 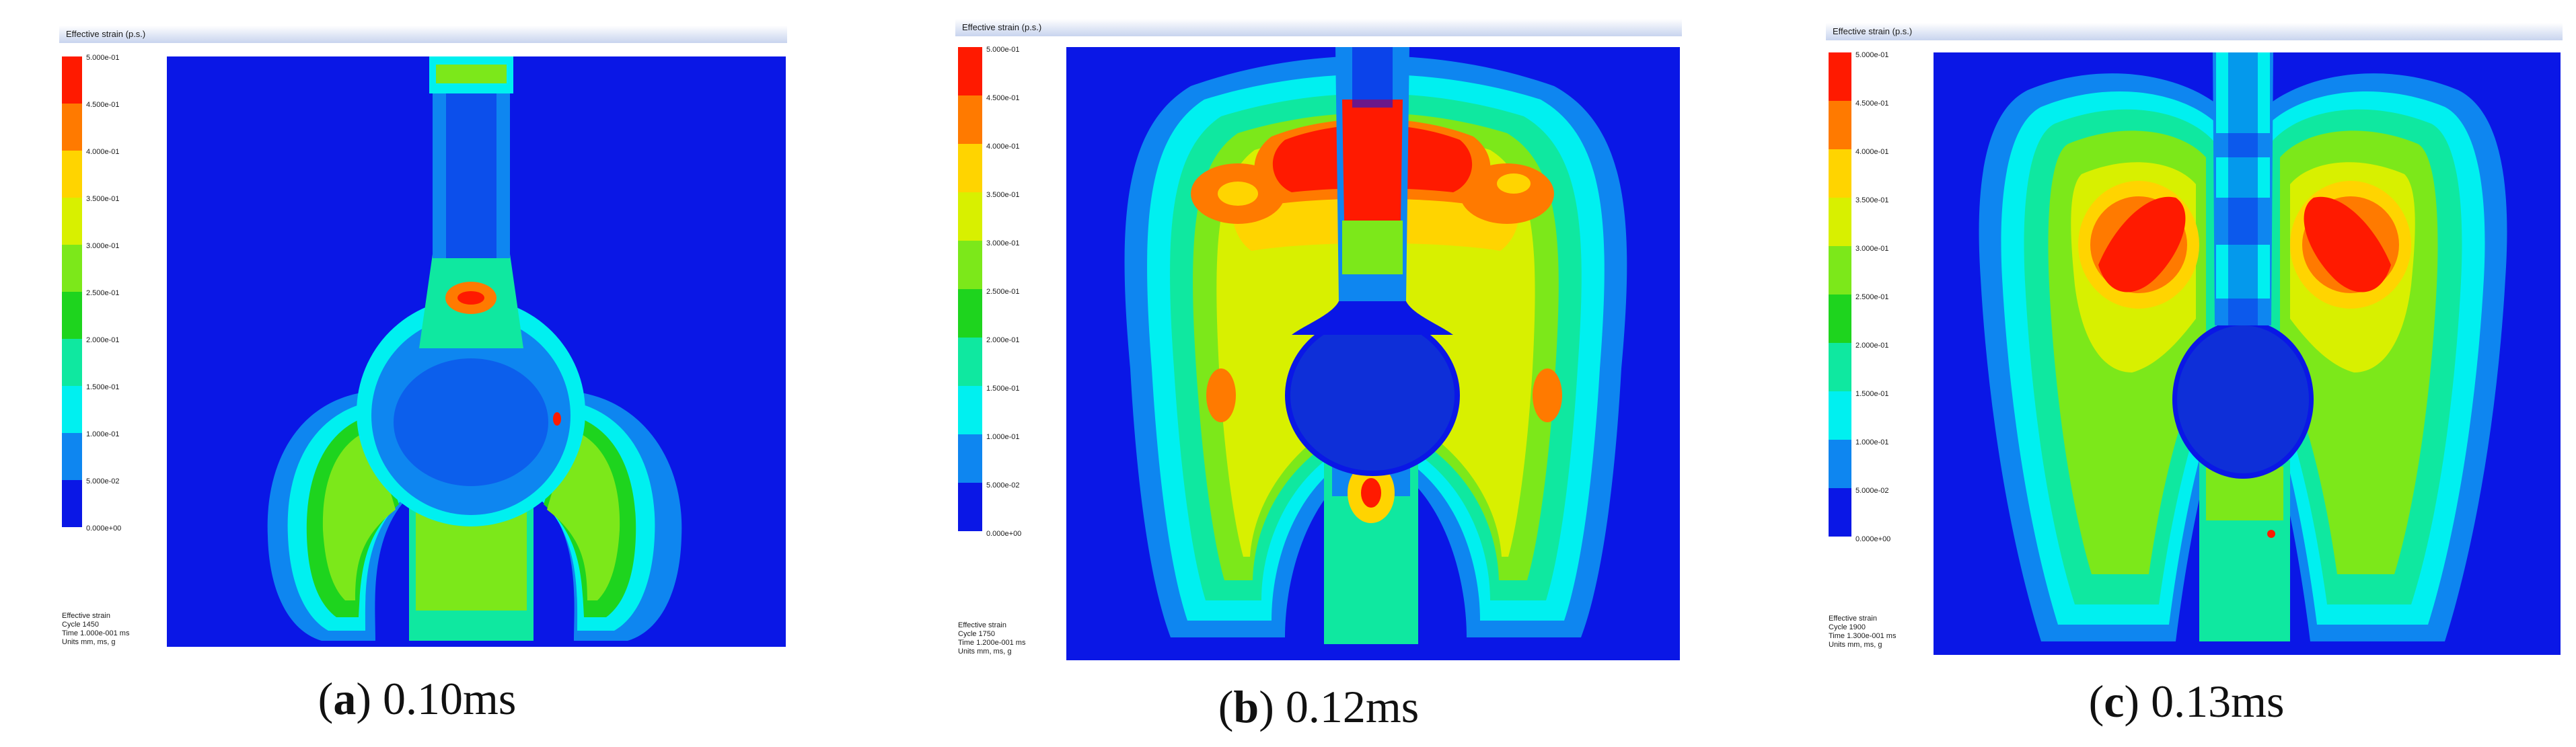 I want to click on caption-time: 0.13ms, so click(x=2218, y=701).